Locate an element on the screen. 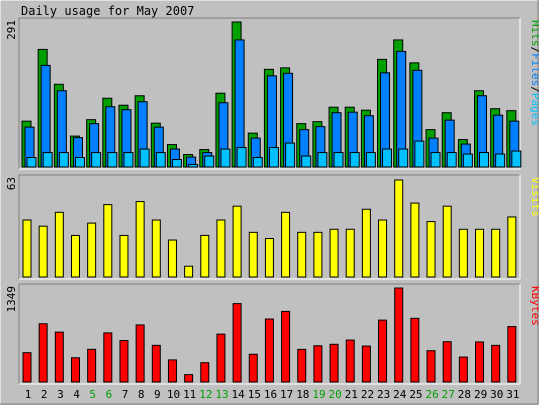 This screenshot has height=405, width=539. x-label-day-26: 26 is located at coordinates (431, 394).